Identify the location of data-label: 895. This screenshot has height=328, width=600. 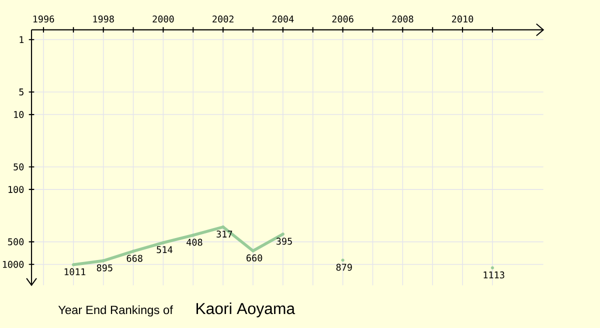
(104, 268).